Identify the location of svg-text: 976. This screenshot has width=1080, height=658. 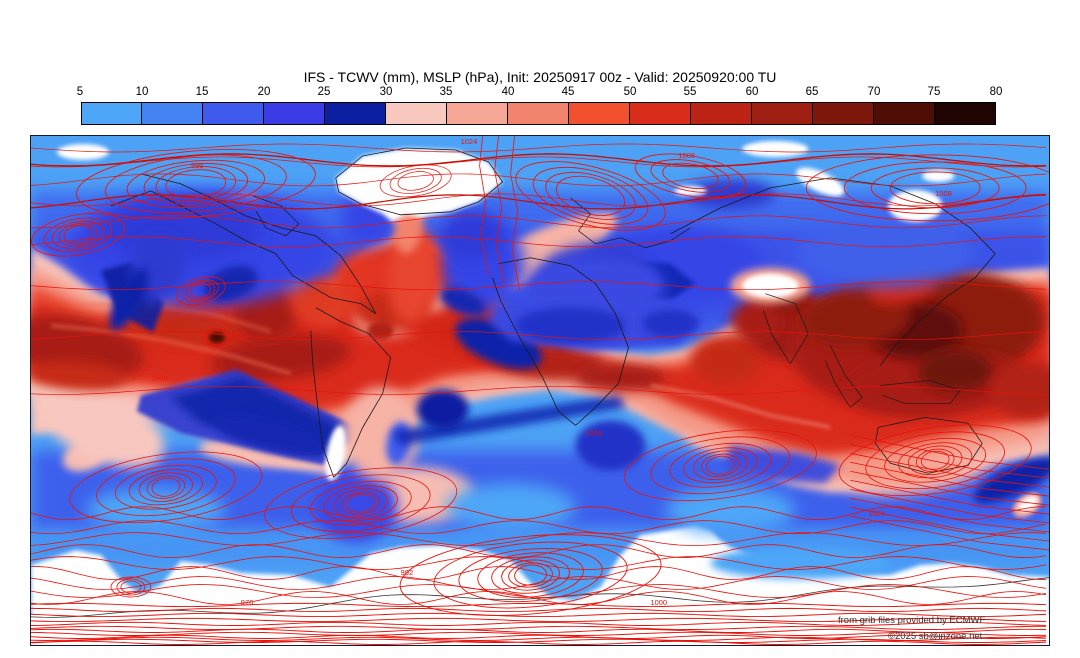
(247, 602).